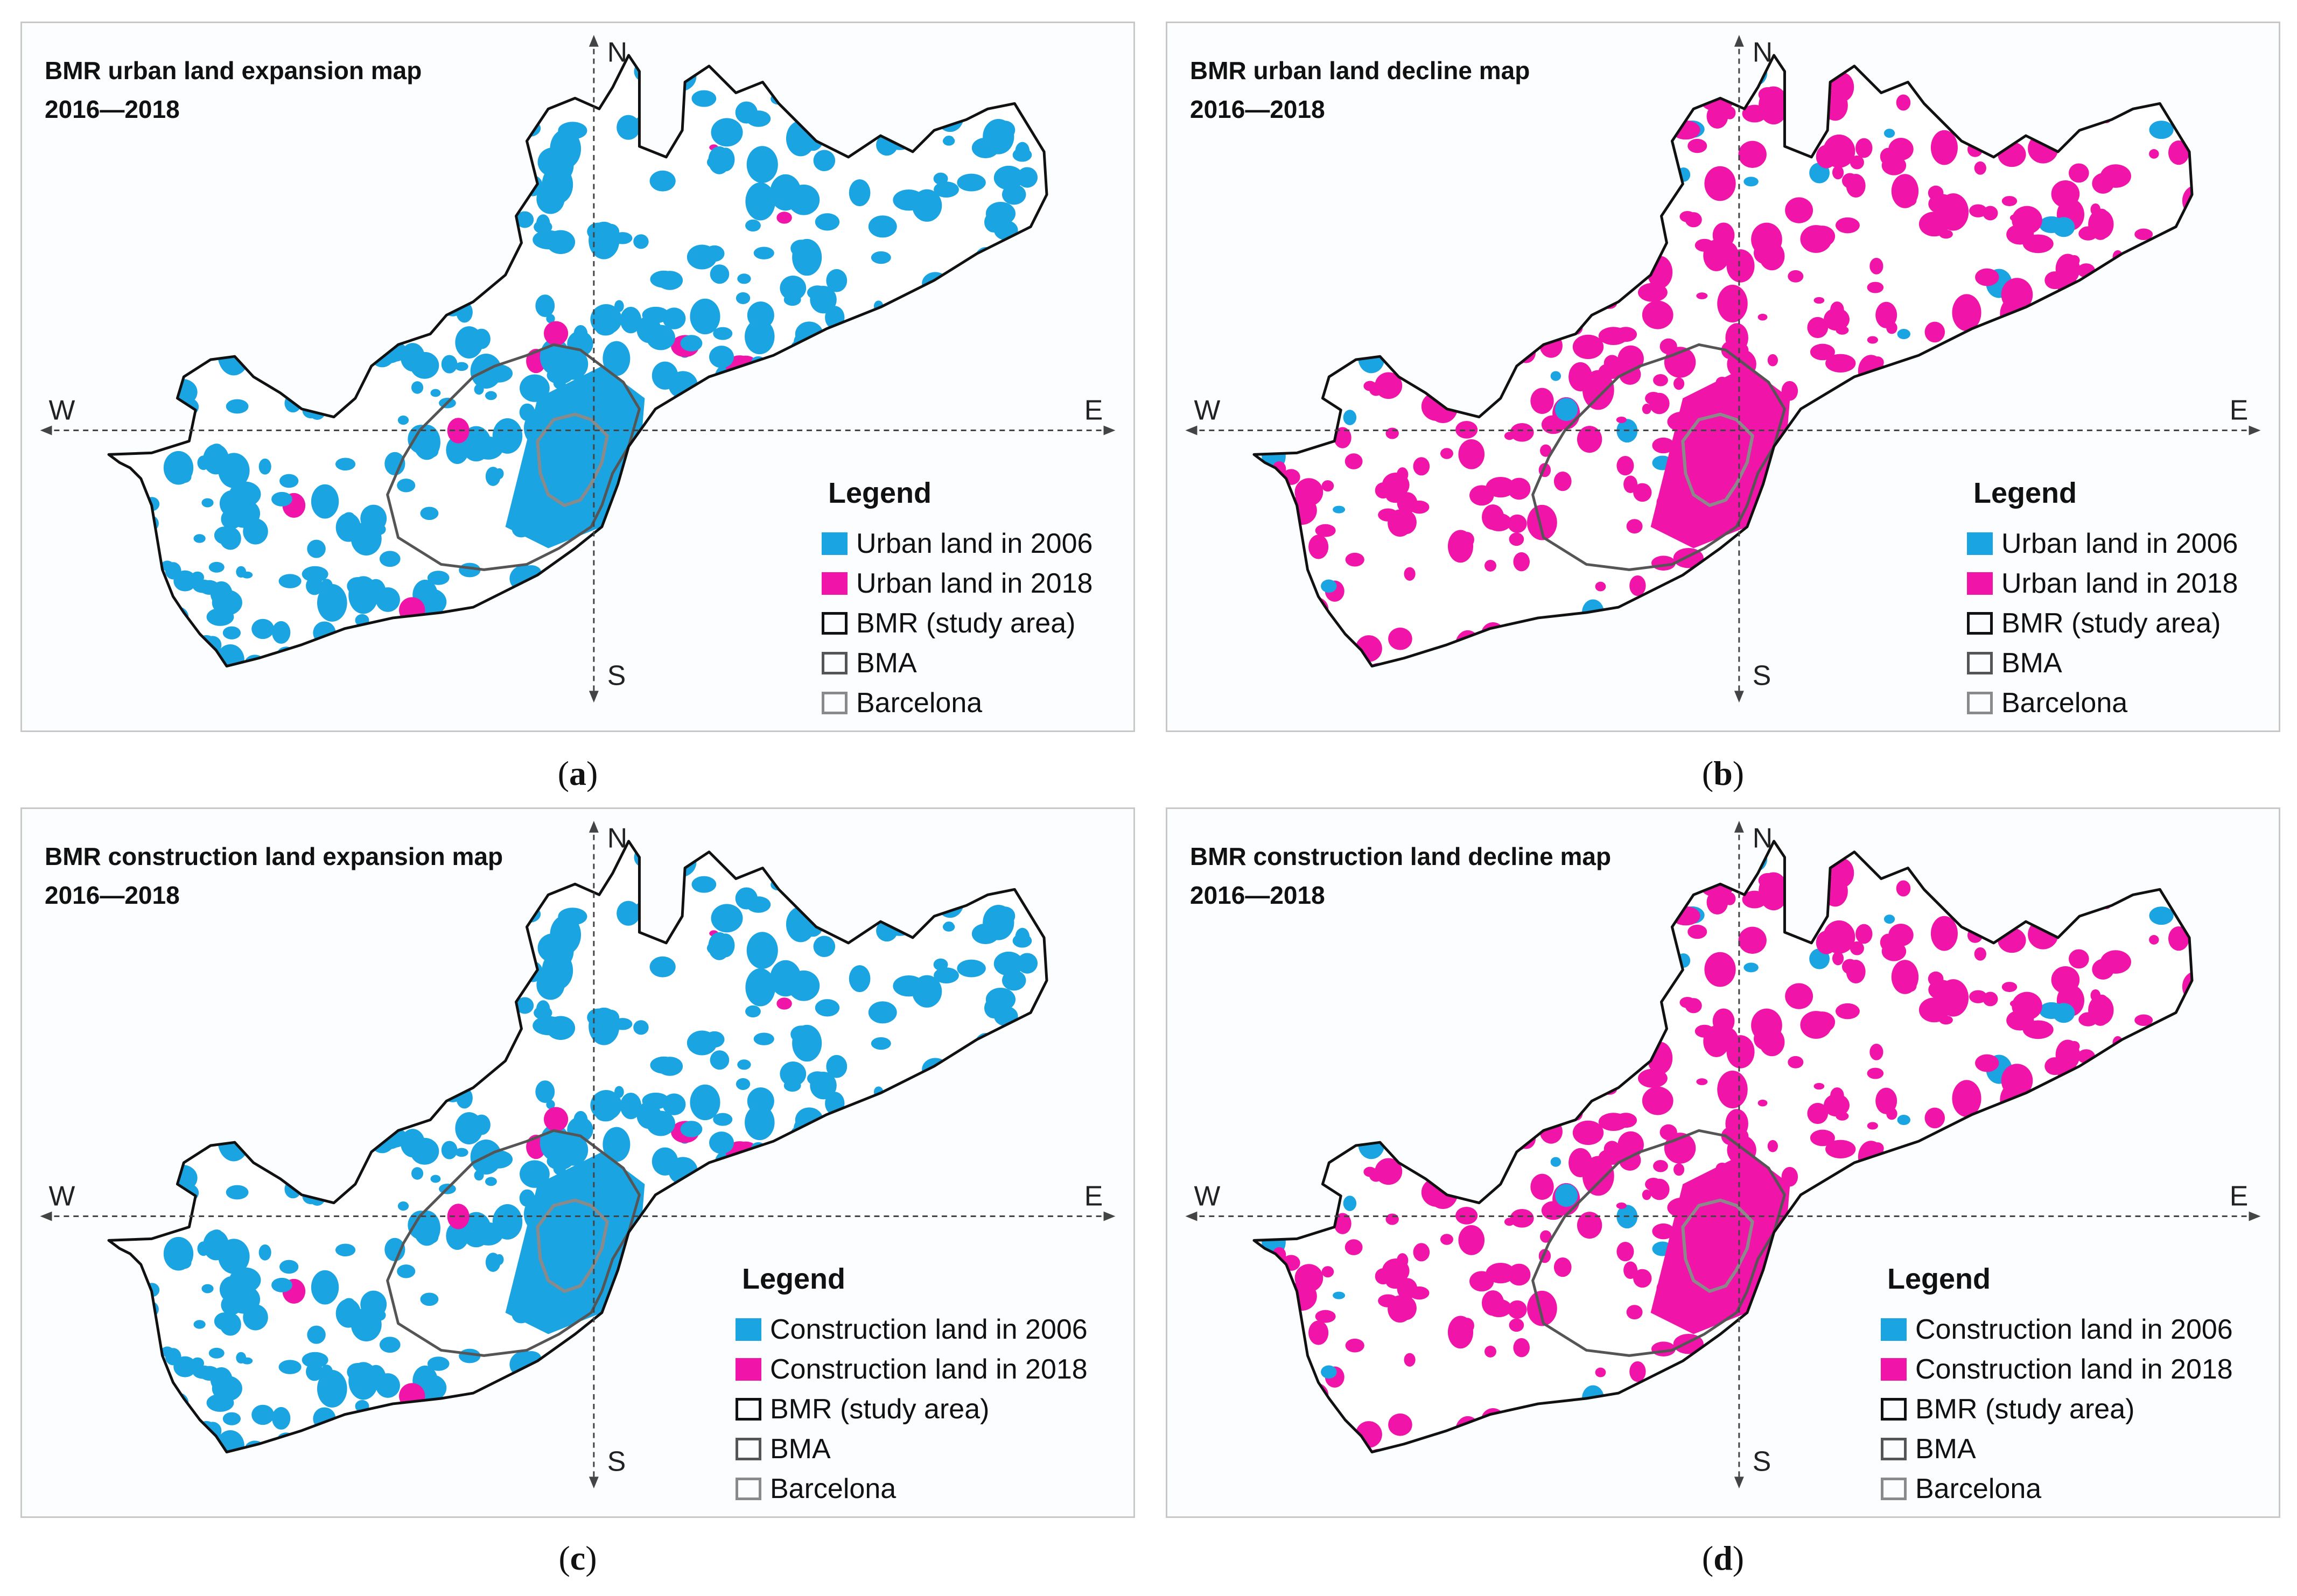 The height and width of the screenshot is (1596, 2297). I want to click on caption-c: (c), so click(577, 1558).